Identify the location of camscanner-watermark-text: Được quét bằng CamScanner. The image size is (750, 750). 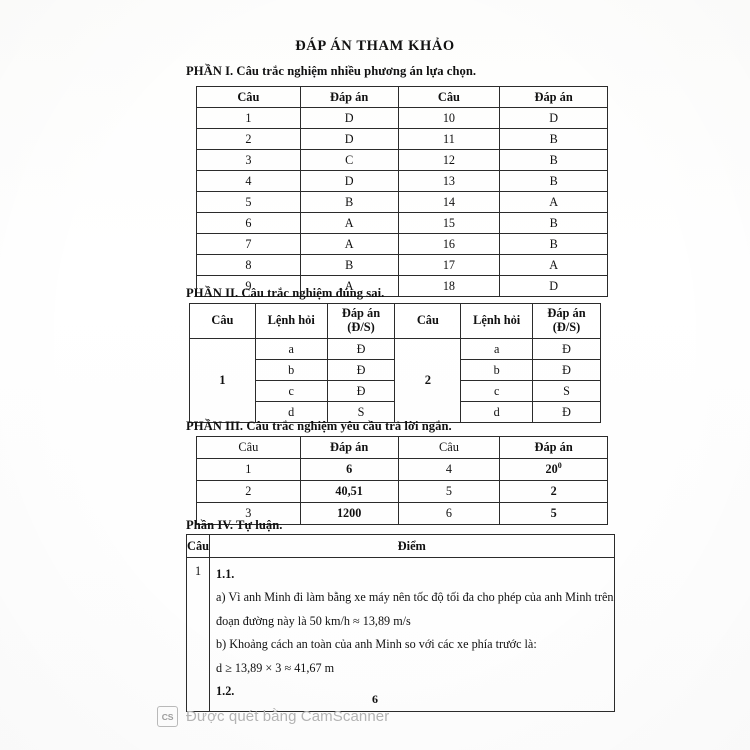
(288, 716).